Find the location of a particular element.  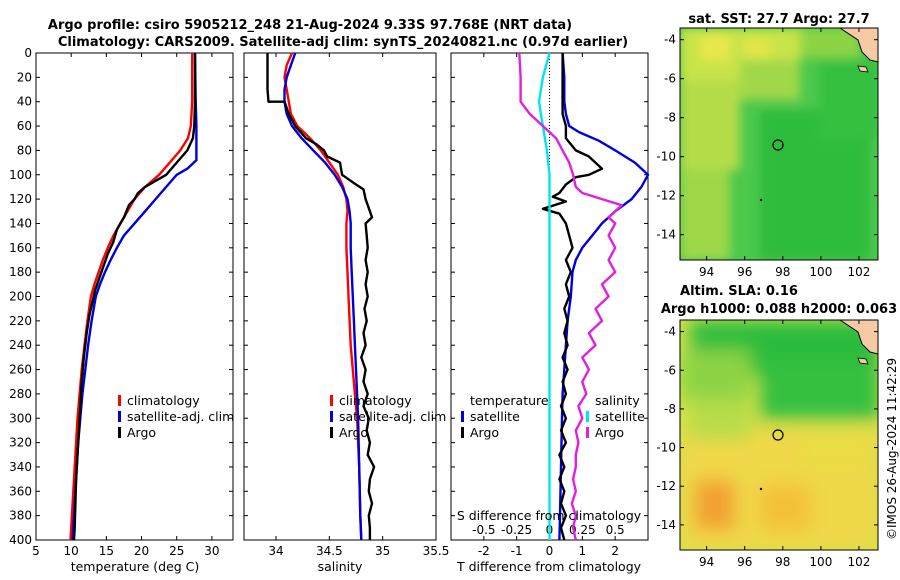

y-tick-label: 180 is located at coordinates (20, 272).